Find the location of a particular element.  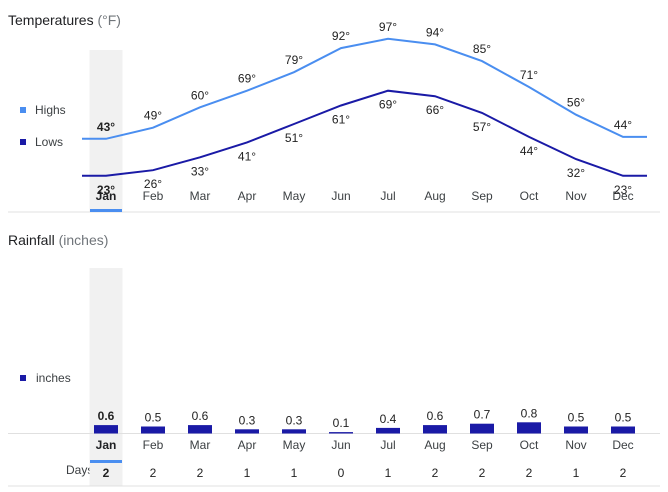

lows-value-label: 66° is located at coordinates (435, 110).